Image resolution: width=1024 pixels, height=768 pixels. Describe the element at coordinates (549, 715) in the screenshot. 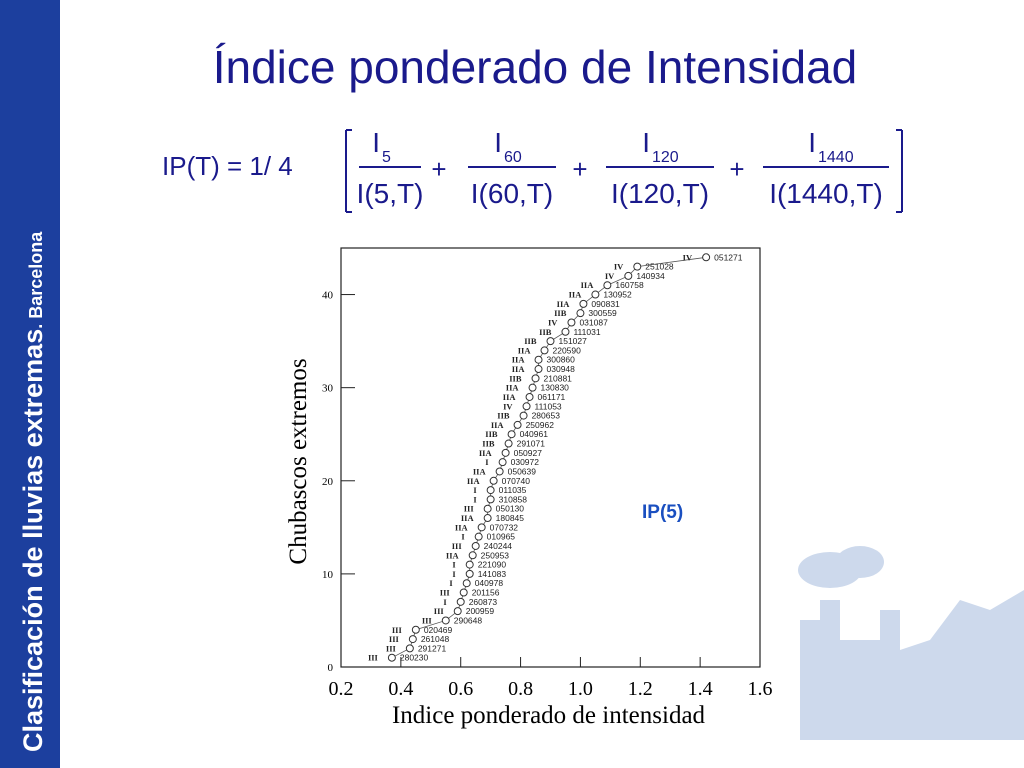

I see `x-axis-label: Indice ponderado de intensidad` at that location.